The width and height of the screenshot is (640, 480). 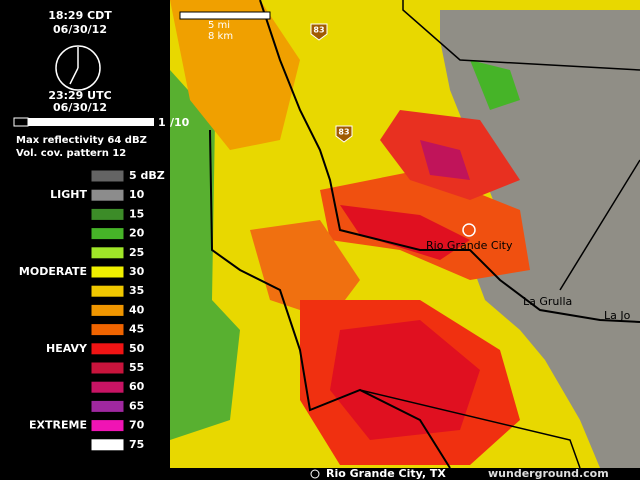 I want to click on loop-bar, so click(x=84, y=122).